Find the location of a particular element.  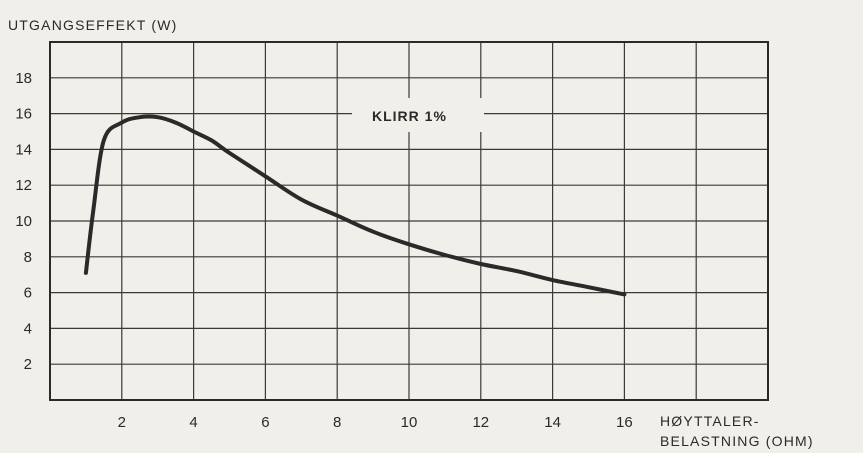

y-tick-label: 8 is located at coordinates (28, 257).